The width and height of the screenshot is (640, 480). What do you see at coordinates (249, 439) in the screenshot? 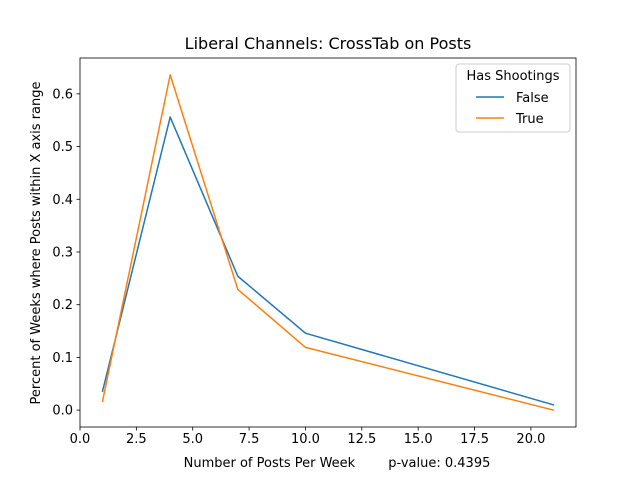
I see `x-tick-label: 7.5` at bounding box center [249, 439].